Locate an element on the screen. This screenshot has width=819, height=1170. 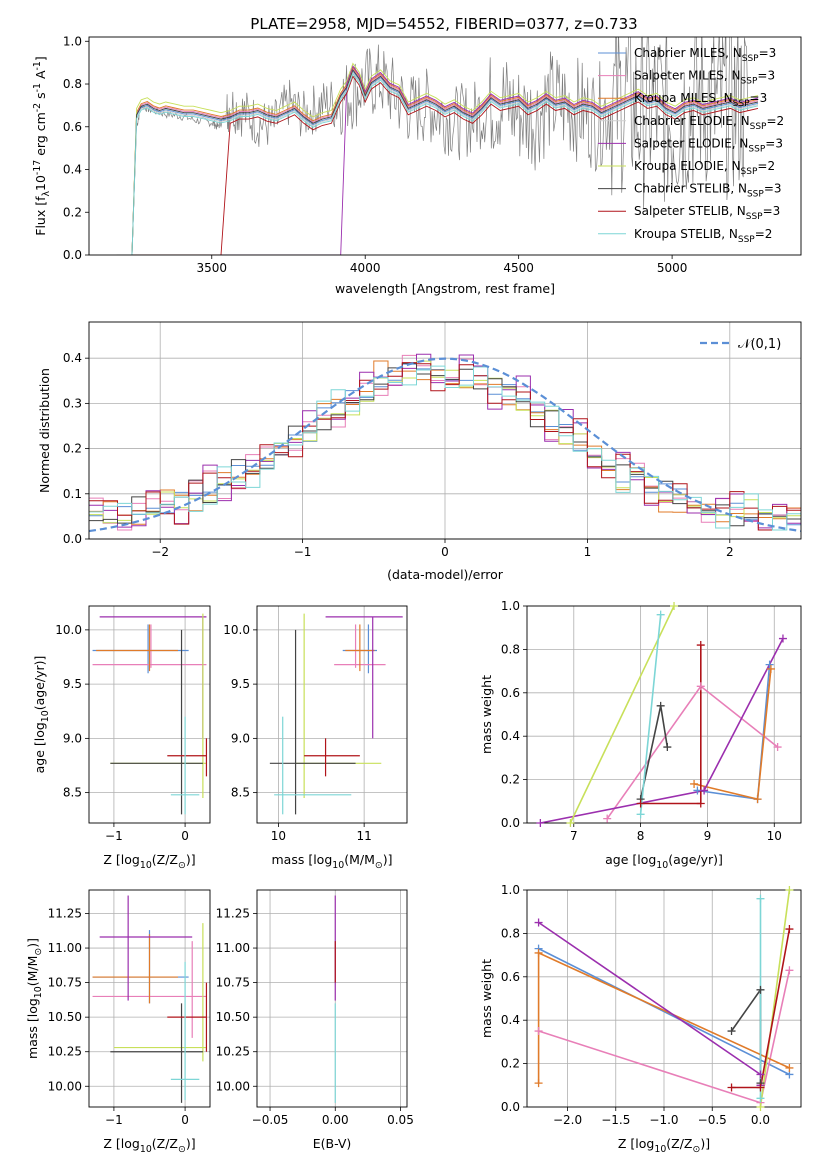
y-tick-label: 0.0 is located at coordinates (510, 1107).